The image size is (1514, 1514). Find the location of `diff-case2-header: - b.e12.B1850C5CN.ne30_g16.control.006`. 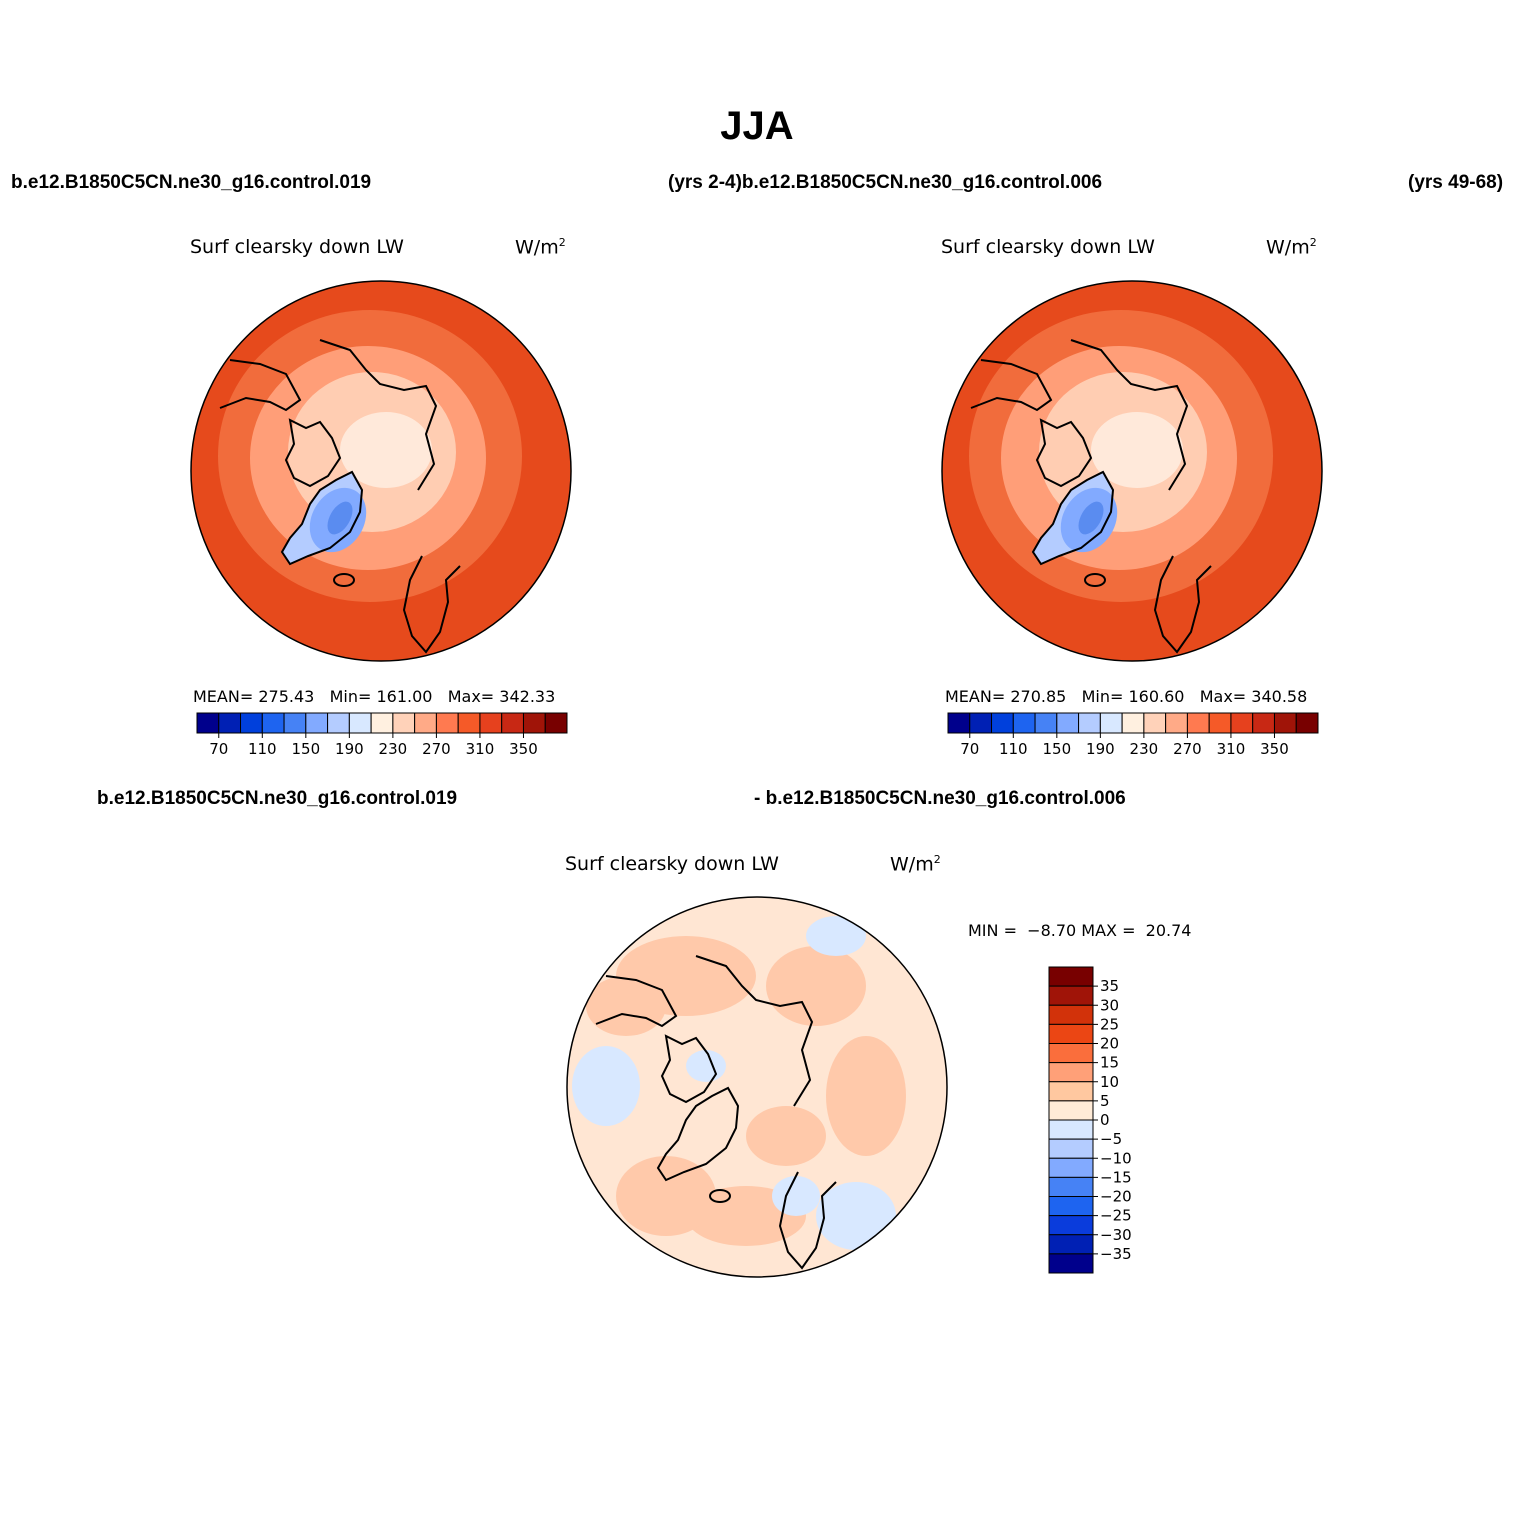

diff-case2-header: - b.e12.B1850C5CN.ne30_g16.control.006 is located at coordinates (940, 798).